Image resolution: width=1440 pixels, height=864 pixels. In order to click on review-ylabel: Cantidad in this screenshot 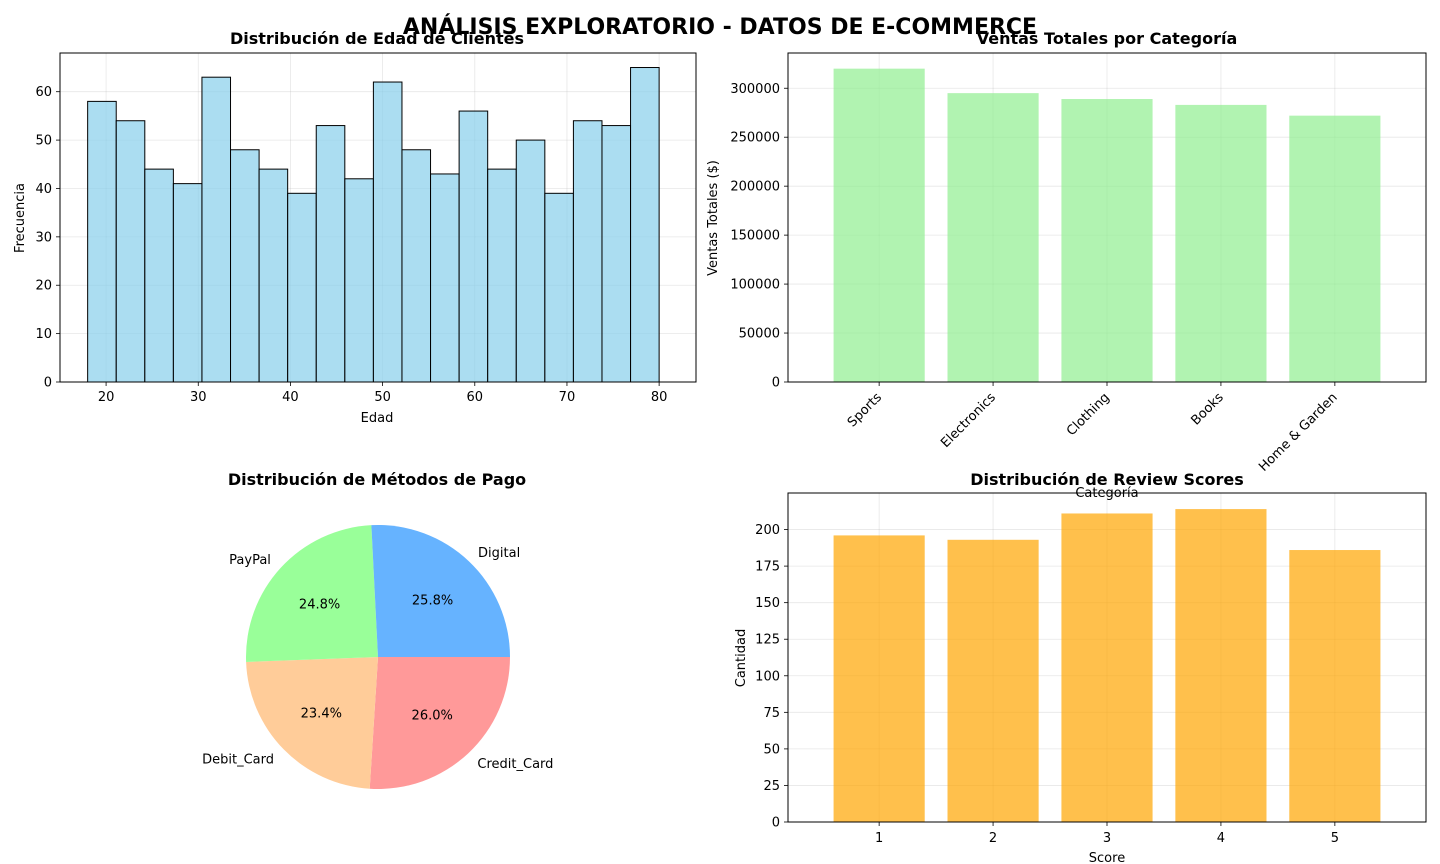, I will do `click(741, 658)`.